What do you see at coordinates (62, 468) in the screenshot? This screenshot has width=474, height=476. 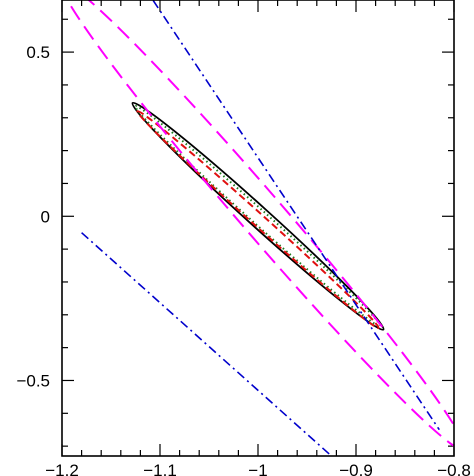 I see `x-tick-label: −1.2` at bounding box center [62, 468].